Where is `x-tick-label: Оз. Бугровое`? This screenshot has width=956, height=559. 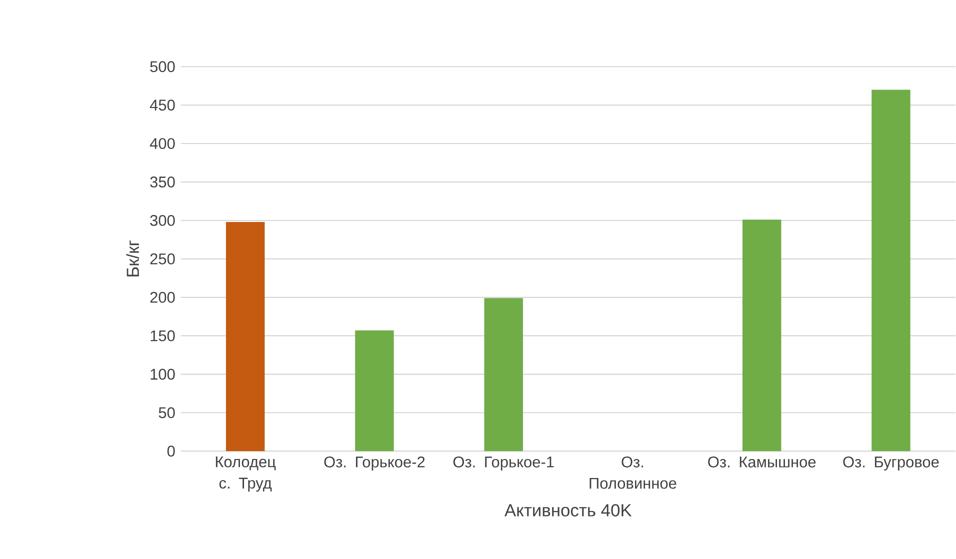
x-tick-label: Оз. Бугровое is located at coordinates (891, 463).